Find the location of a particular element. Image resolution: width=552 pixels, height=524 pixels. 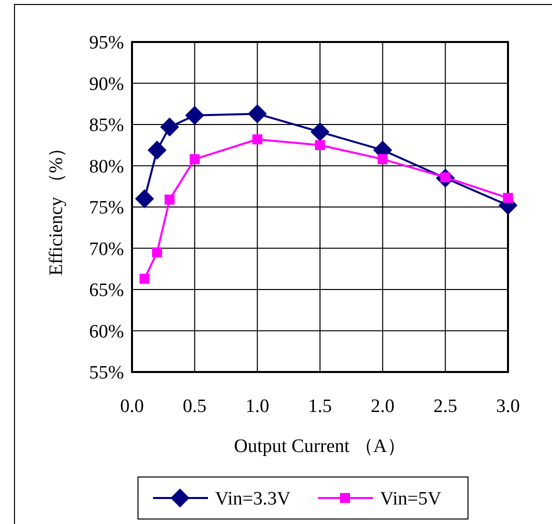

y-tick-label: 70% is located at coordinates (106, 249).